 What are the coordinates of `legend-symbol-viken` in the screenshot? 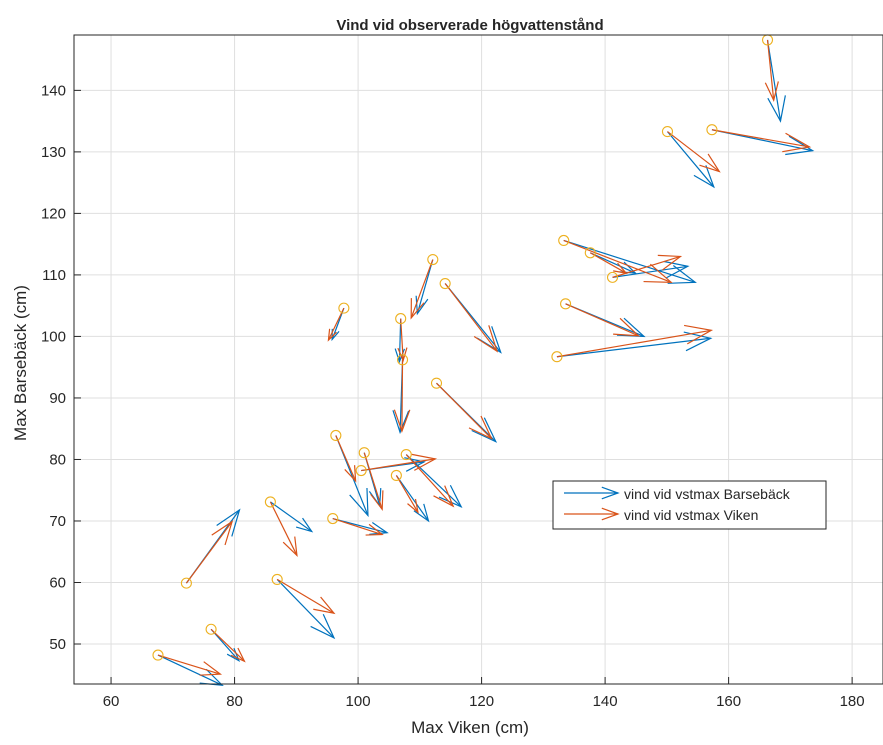 It's located at (592, 514).